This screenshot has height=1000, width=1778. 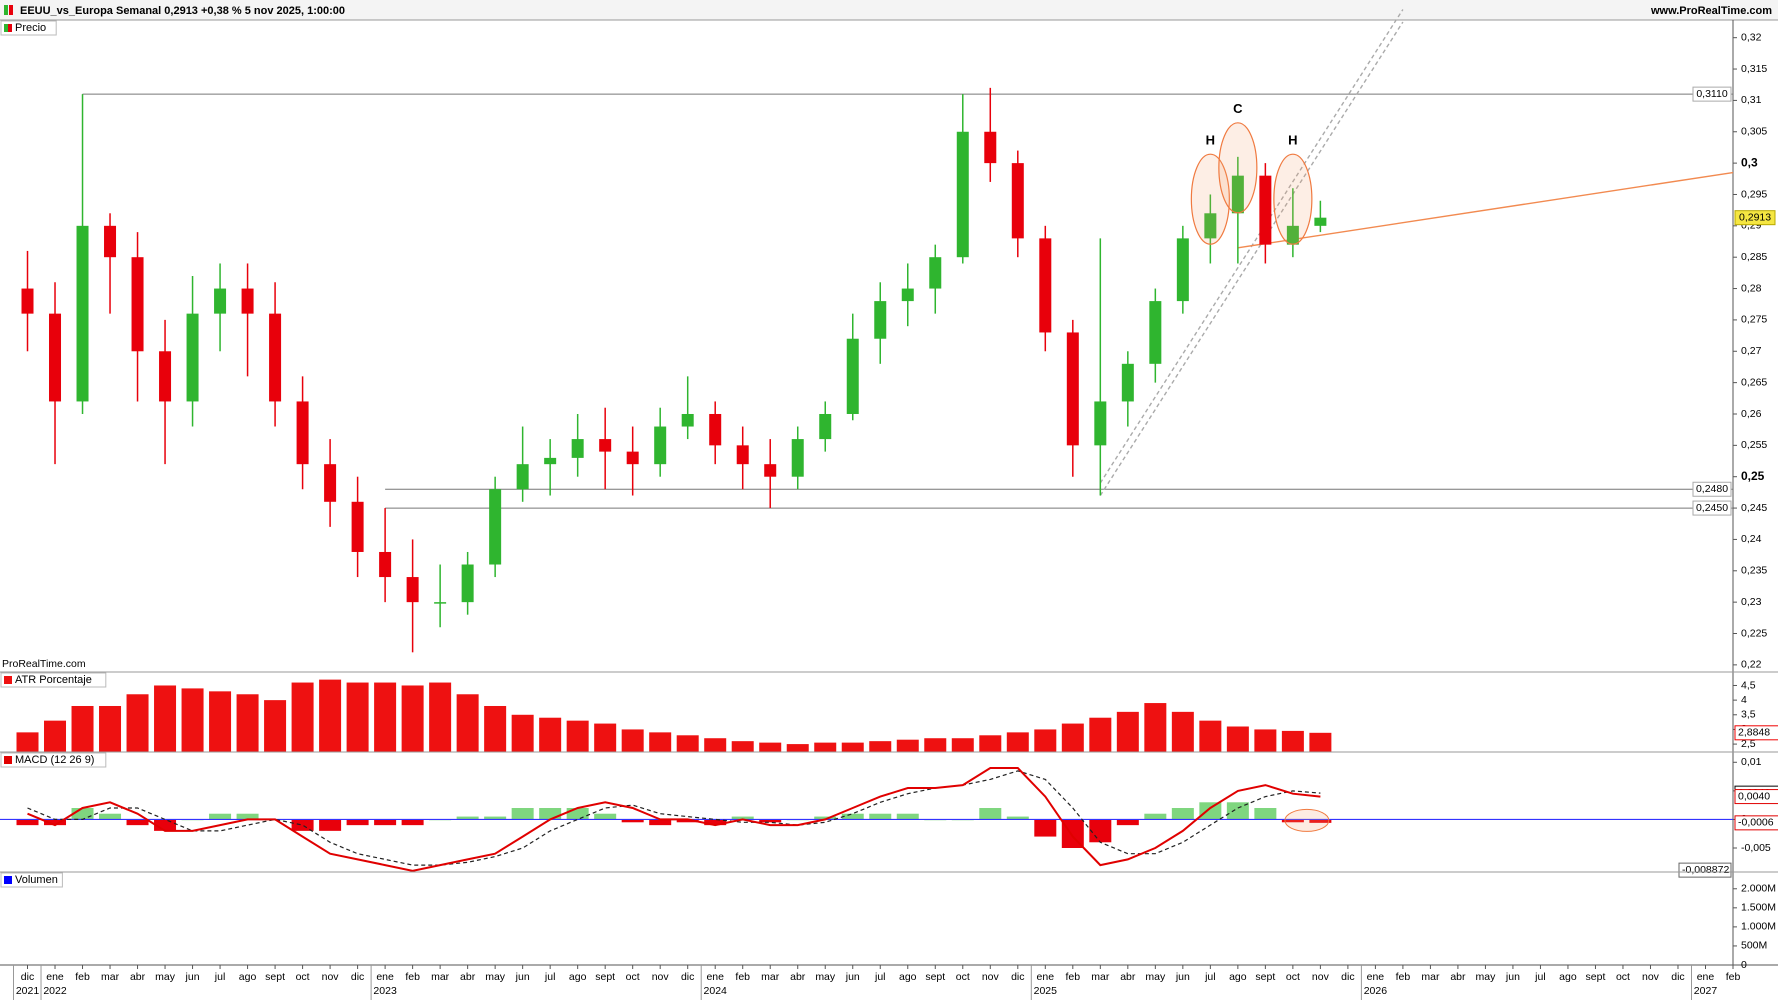 I want to click on y-tick-label: 0,265, so click(x=1754, y=382).